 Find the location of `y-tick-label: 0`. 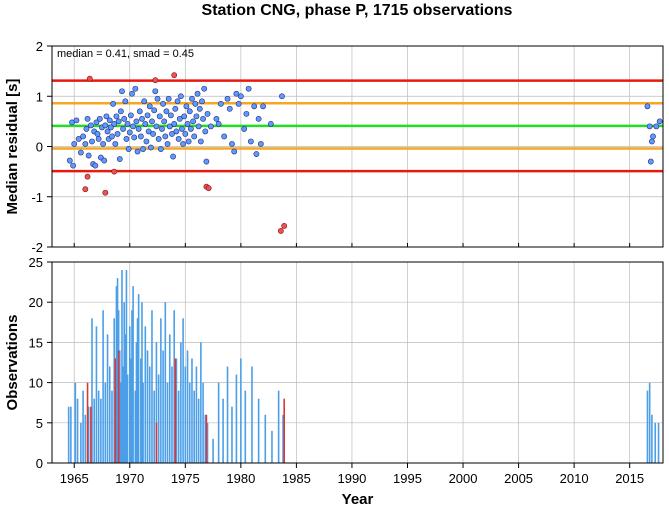

y-tick-label: 0 is located at coordinates (39, 463).